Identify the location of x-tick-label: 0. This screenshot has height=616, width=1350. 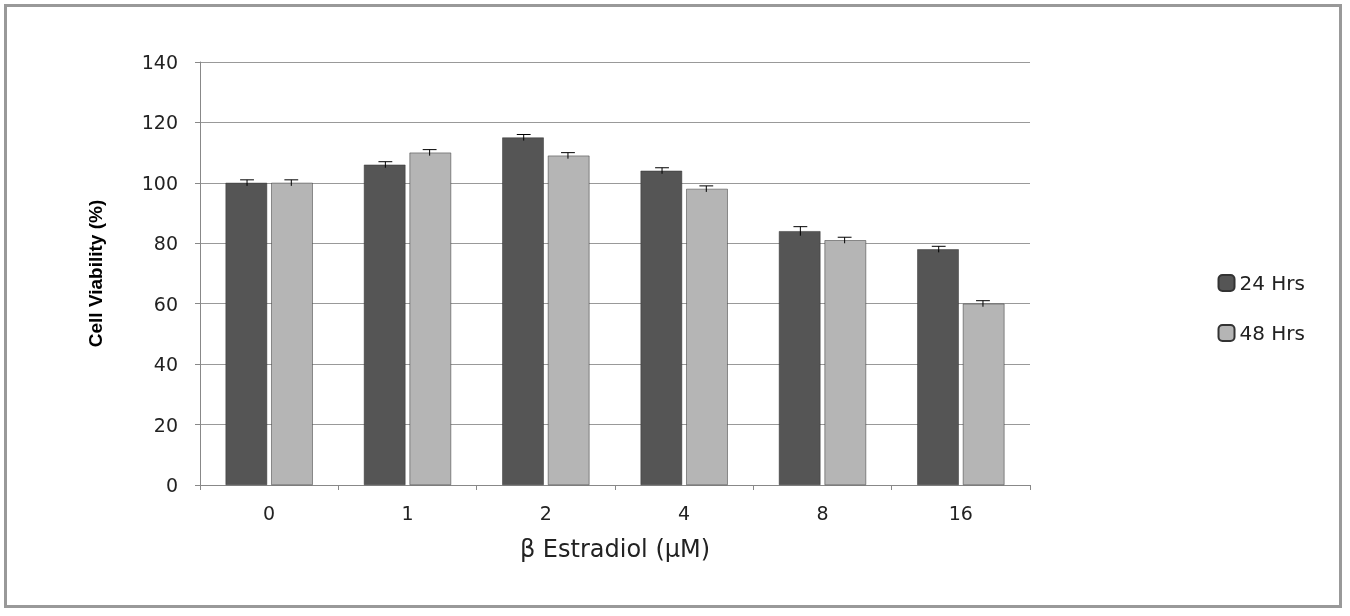
(269, 512).